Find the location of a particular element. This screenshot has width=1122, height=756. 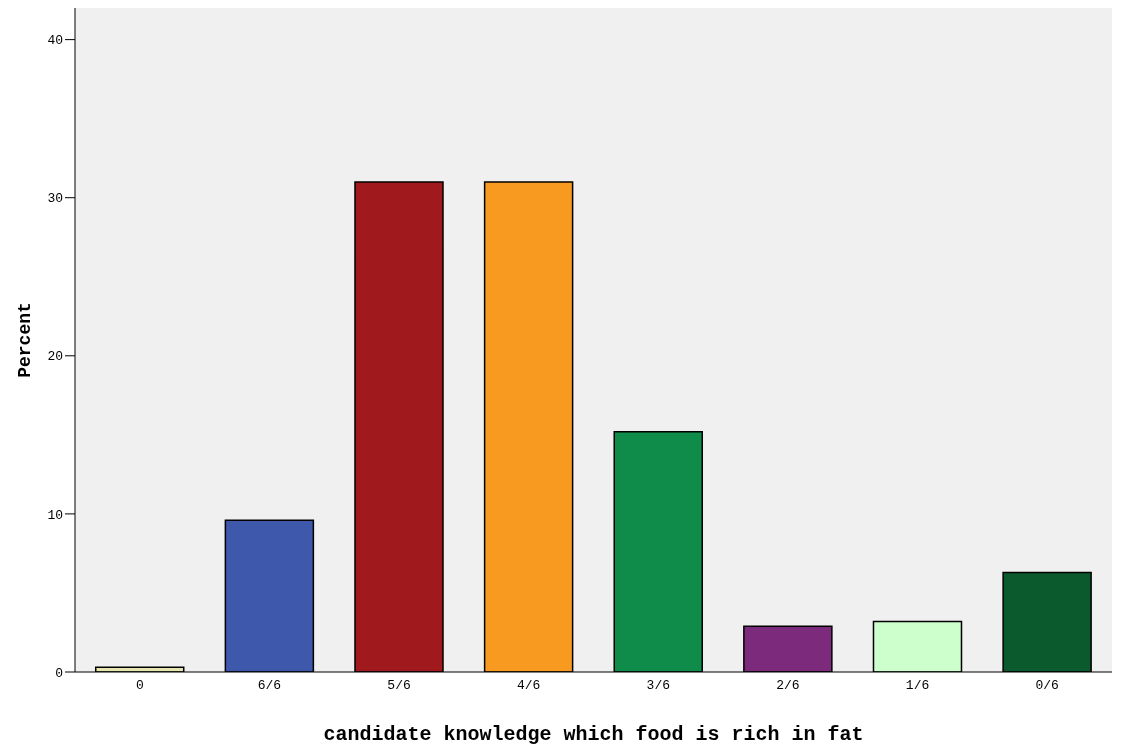

x-tick-label: 5/6 is located at coordinates (399, 686).